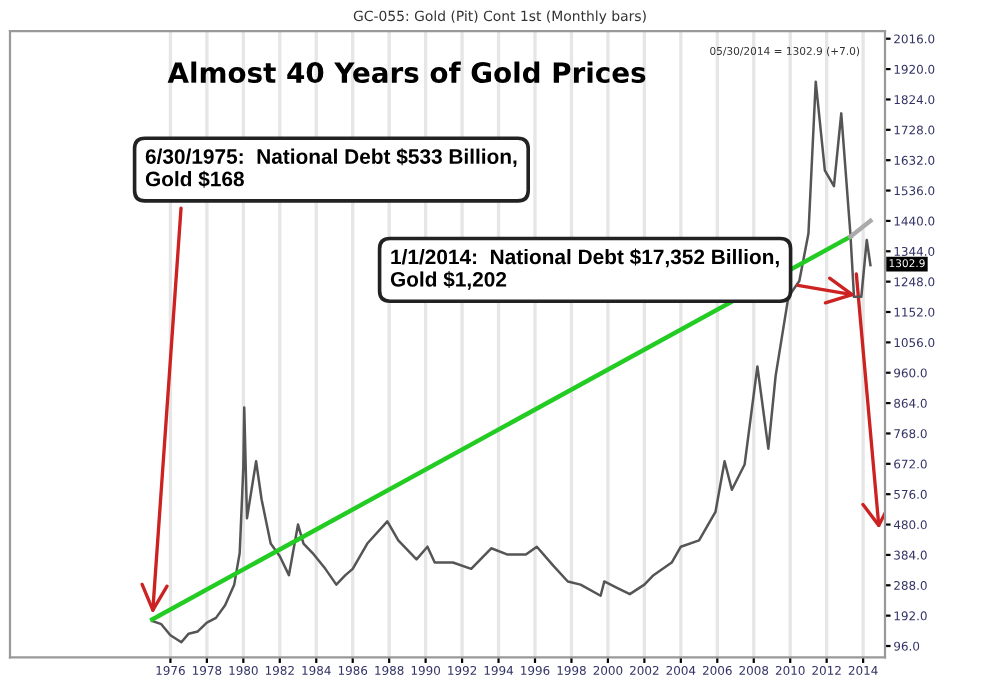  I want to click on annotation: 1/1/2014: National Debt $17,352 Billion, Gold $1,202, so click(584, 269).